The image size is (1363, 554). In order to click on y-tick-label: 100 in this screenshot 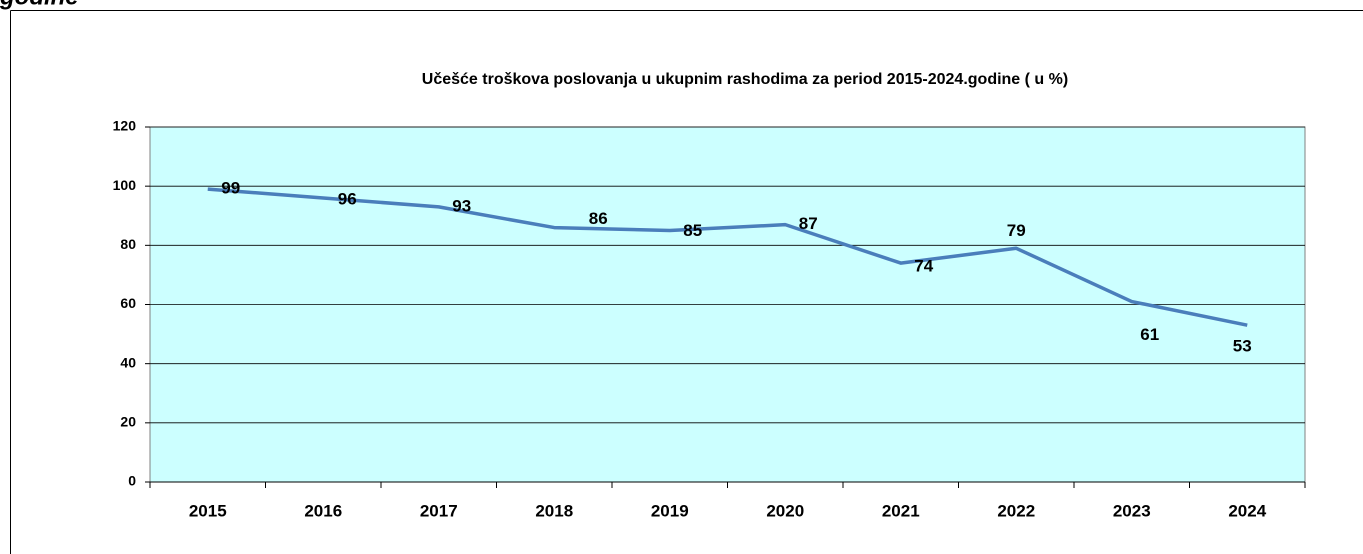, I will do `click(125, 185)`.